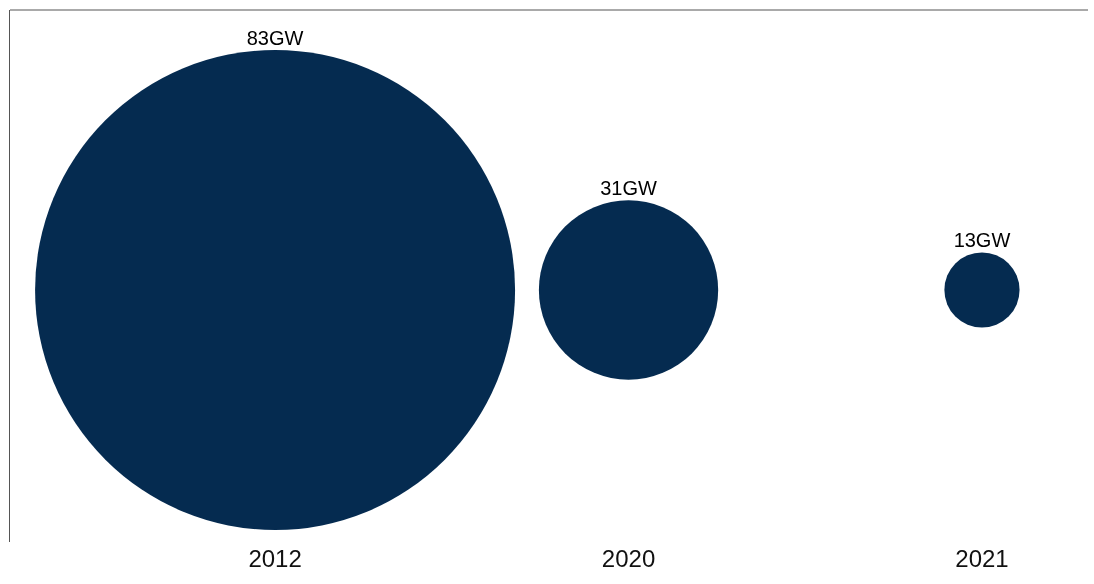 This screenshot has height=584, width=1094. What do you see at coordinates (982, 240) in the screenshot?
I see `data-label: 13GW` at bounding box center [982, 240].